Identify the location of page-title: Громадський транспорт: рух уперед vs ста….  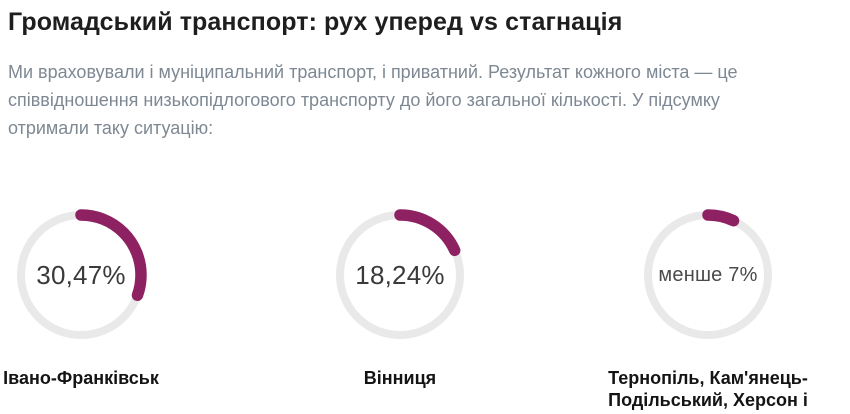
(315, 22).